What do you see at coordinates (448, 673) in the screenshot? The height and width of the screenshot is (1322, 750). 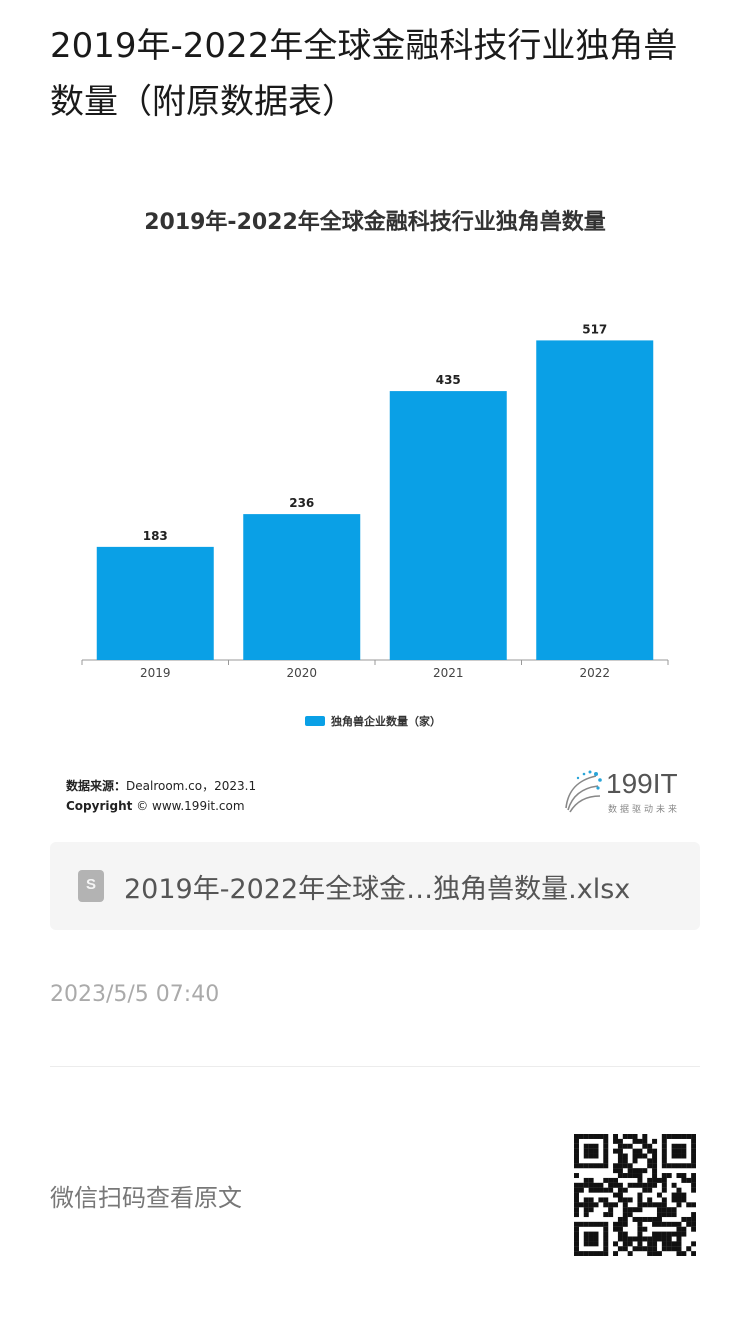 I see `x-tick-label-2021: 2021` at bounding box center [448, 673].